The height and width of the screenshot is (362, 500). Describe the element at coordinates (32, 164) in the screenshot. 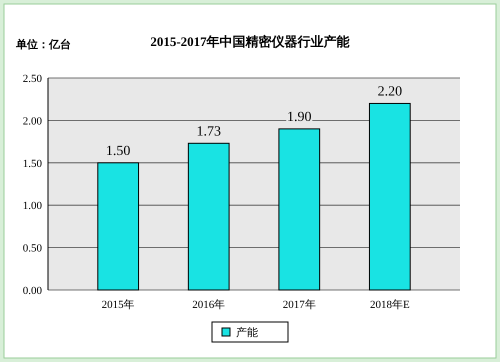

I see `y-tick-label: 1.50` at that location.